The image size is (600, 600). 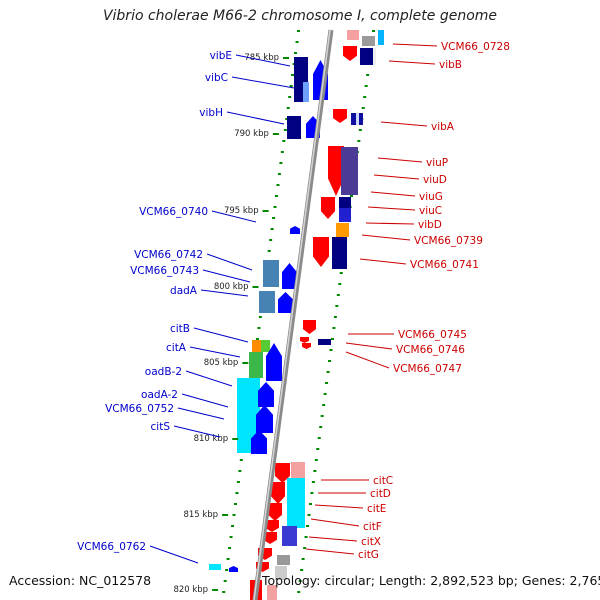 What do you see at coordinates (163, 372) in the screenshot?
I see `gene-label: oadB-2` at bounding box center [163, 372].